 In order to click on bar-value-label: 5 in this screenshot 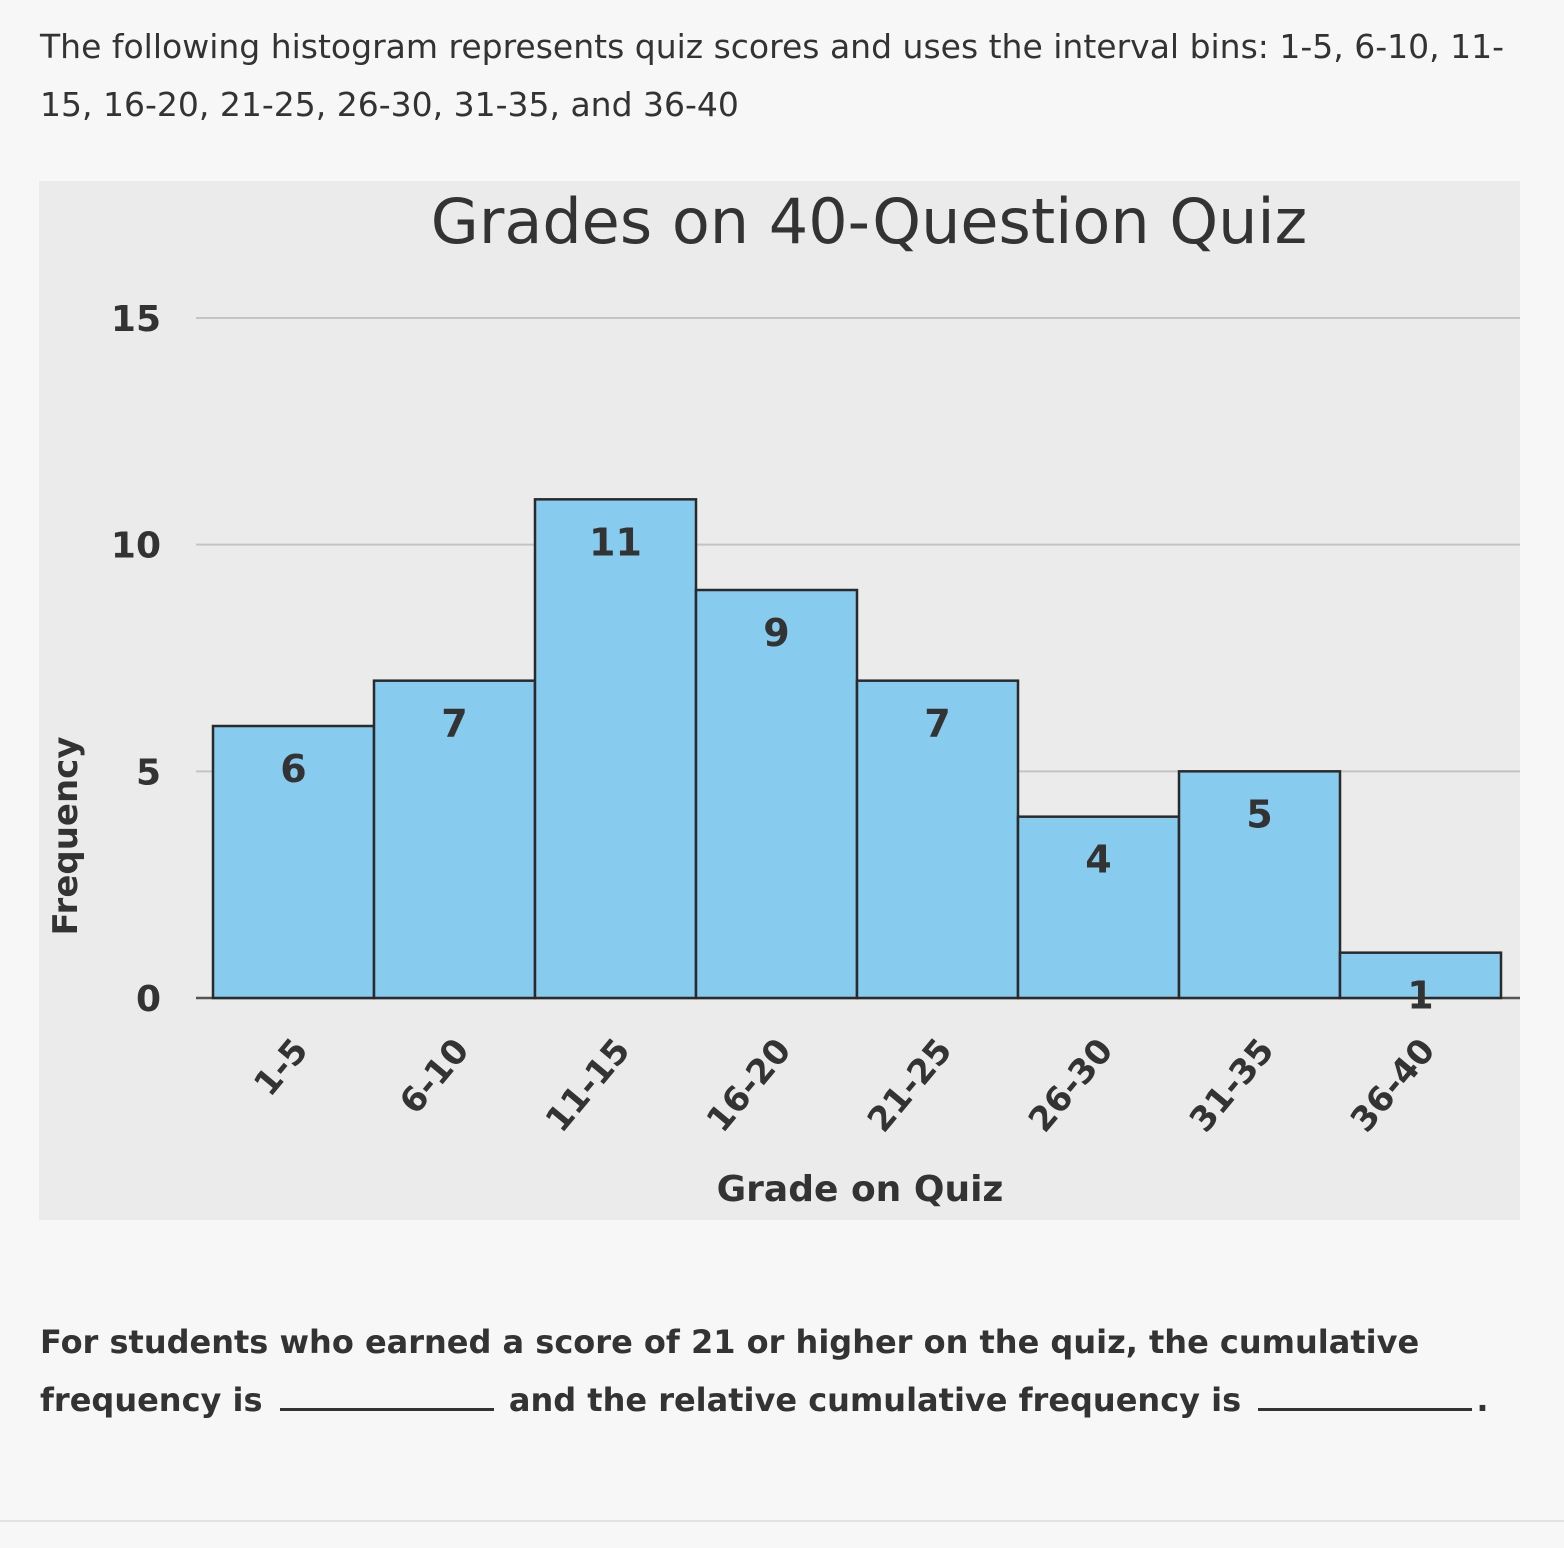, I will do `click(1259, 814)`.